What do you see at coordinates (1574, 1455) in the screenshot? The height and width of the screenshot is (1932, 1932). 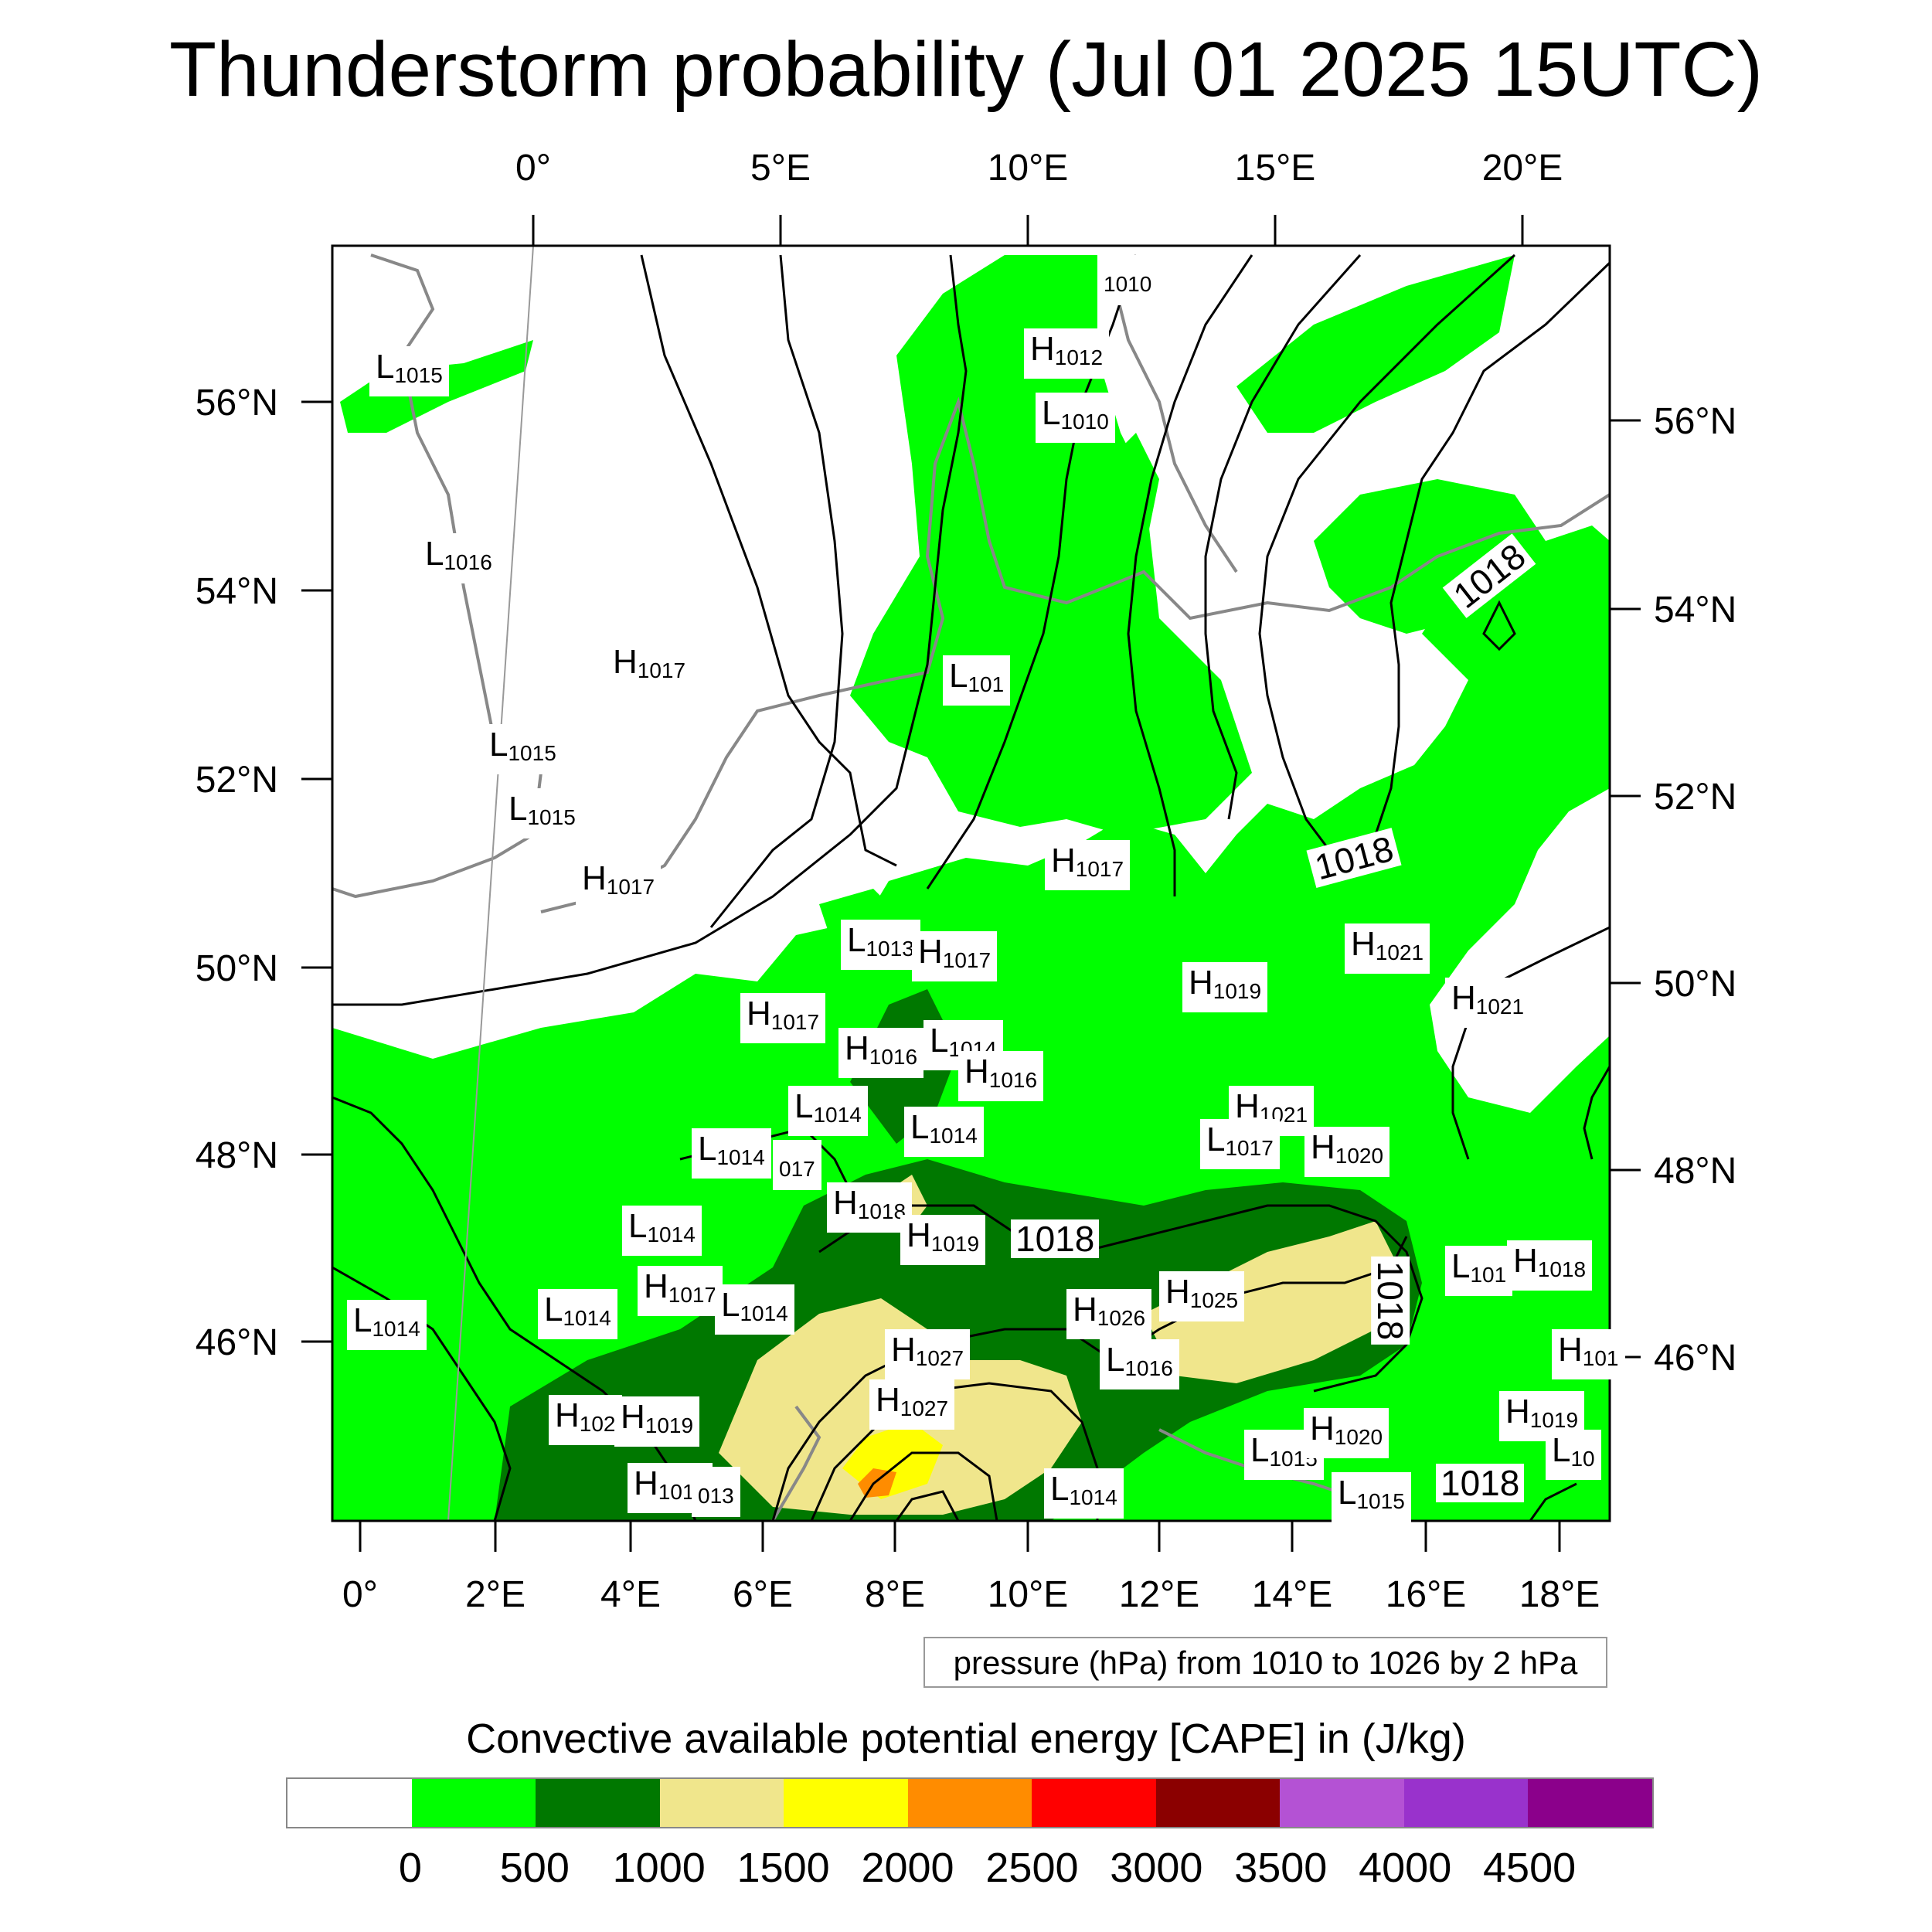 I see `pressure-center-label: L10` at bounding box center [1574, 1455].